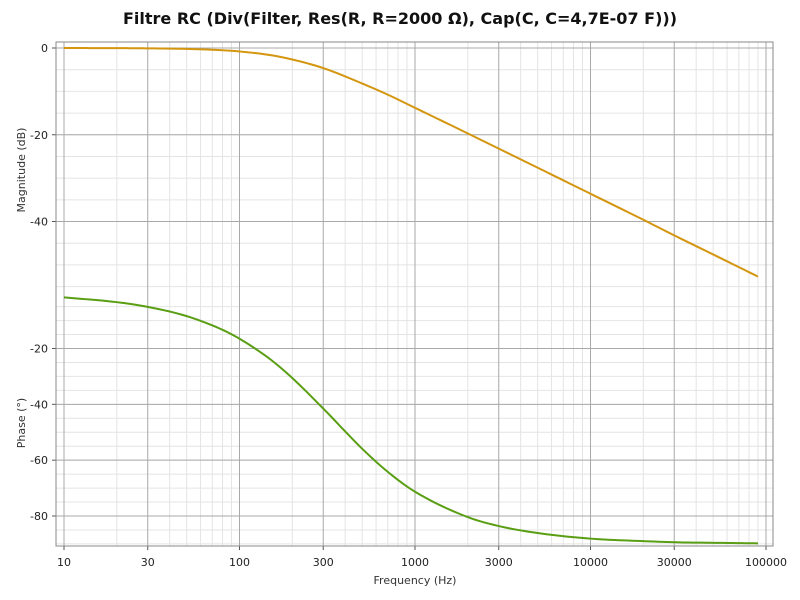 This screenshot has height=600, width=800. What do you see at coordinates (239, 562) in the screenshot?
I see `x-tick-label: 100` at bounding box center [239, 562].